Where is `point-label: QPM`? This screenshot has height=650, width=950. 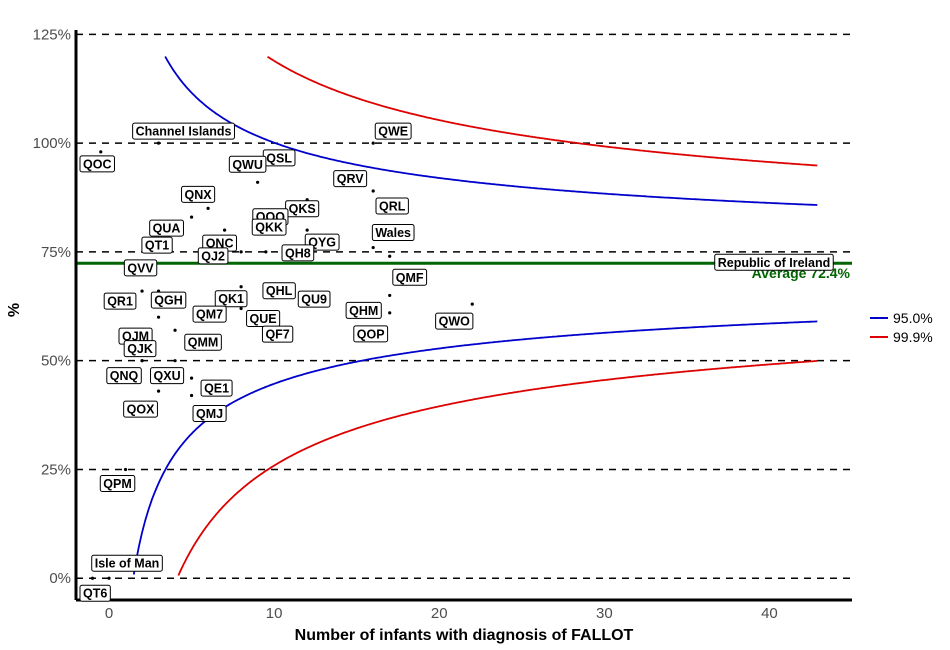
point-label: QPM is located at coordinates (117, 483).